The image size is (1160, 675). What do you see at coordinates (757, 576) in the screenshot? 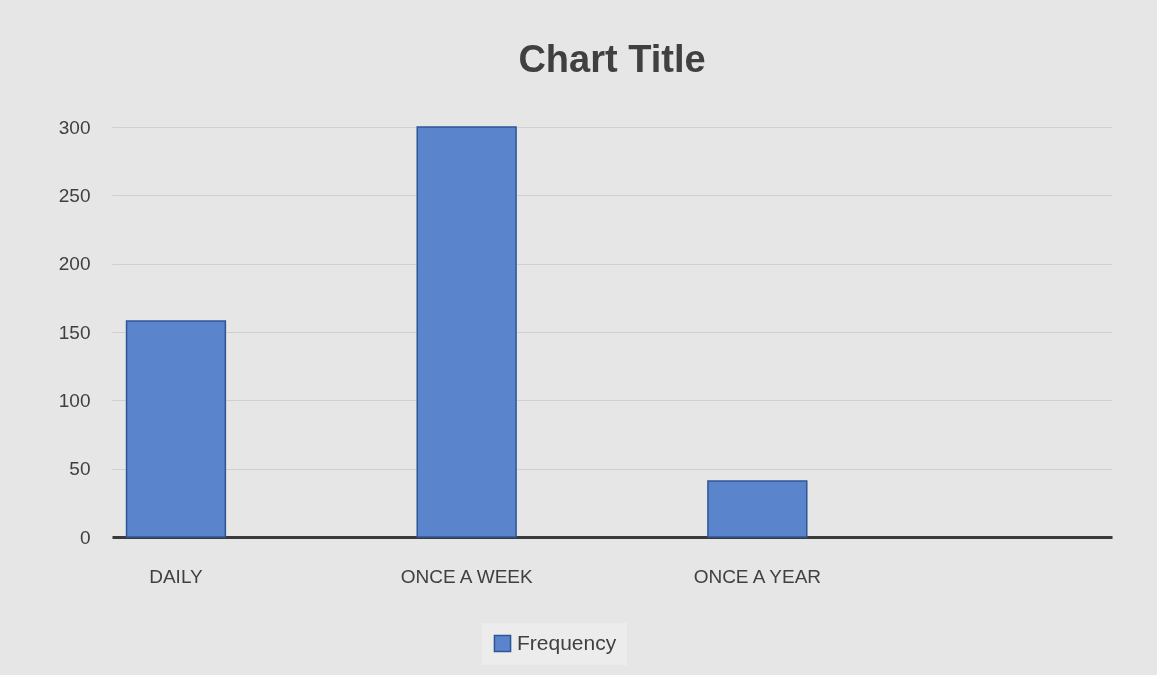
I see `x-tick-label: ONCE A YEAR` at bounding box center [757, 576].